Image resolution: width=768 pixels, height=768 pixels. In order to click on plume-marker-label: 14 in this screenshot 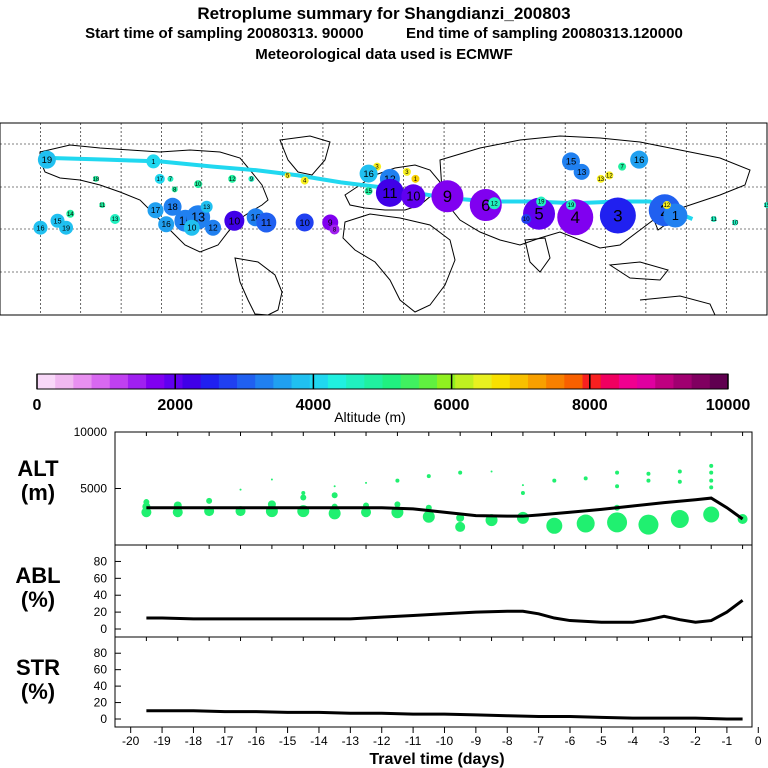, I will do `click(70, 215)`.